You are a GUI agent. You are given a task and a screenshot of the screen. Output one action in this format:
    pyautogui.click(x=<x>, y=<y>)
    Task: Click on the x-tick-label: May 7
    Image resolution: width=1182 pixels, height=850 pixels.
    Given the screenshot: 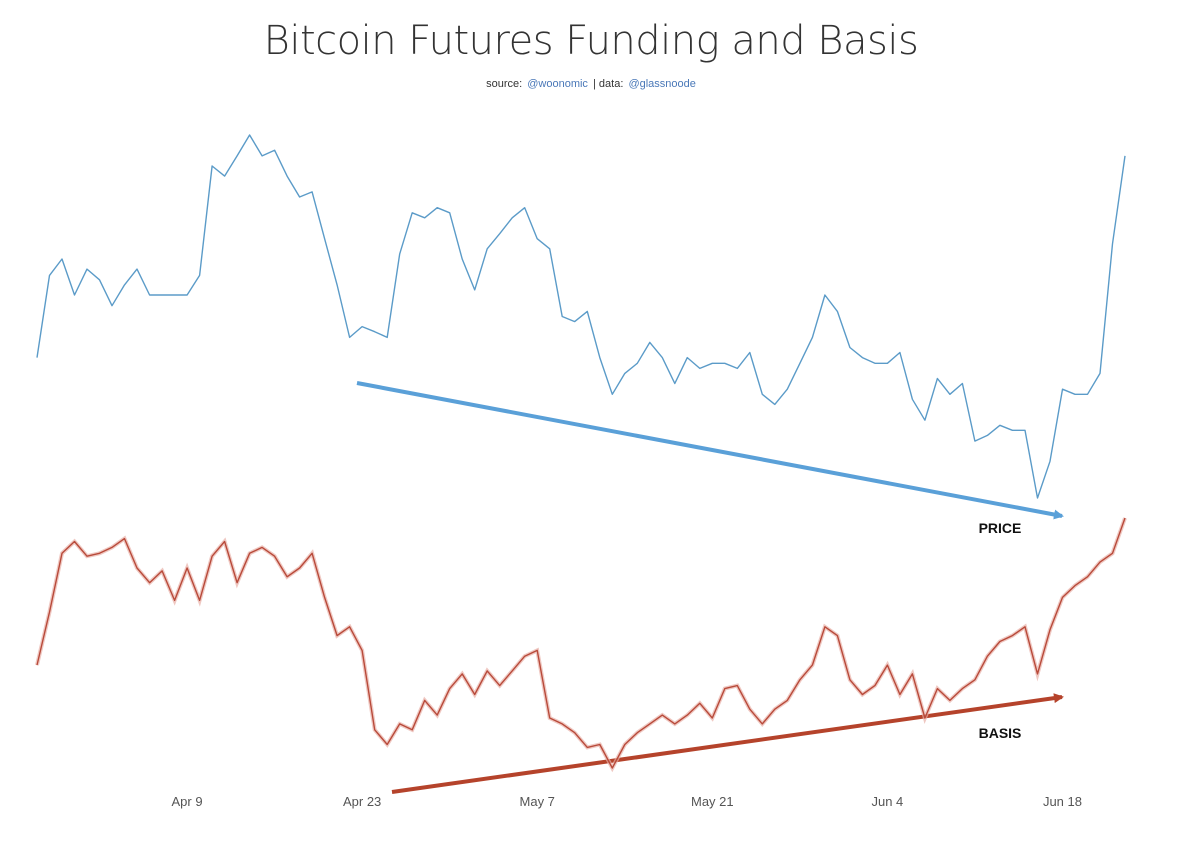 What is the action you would take?
    pyautogui.click(x=537, y=801)
    